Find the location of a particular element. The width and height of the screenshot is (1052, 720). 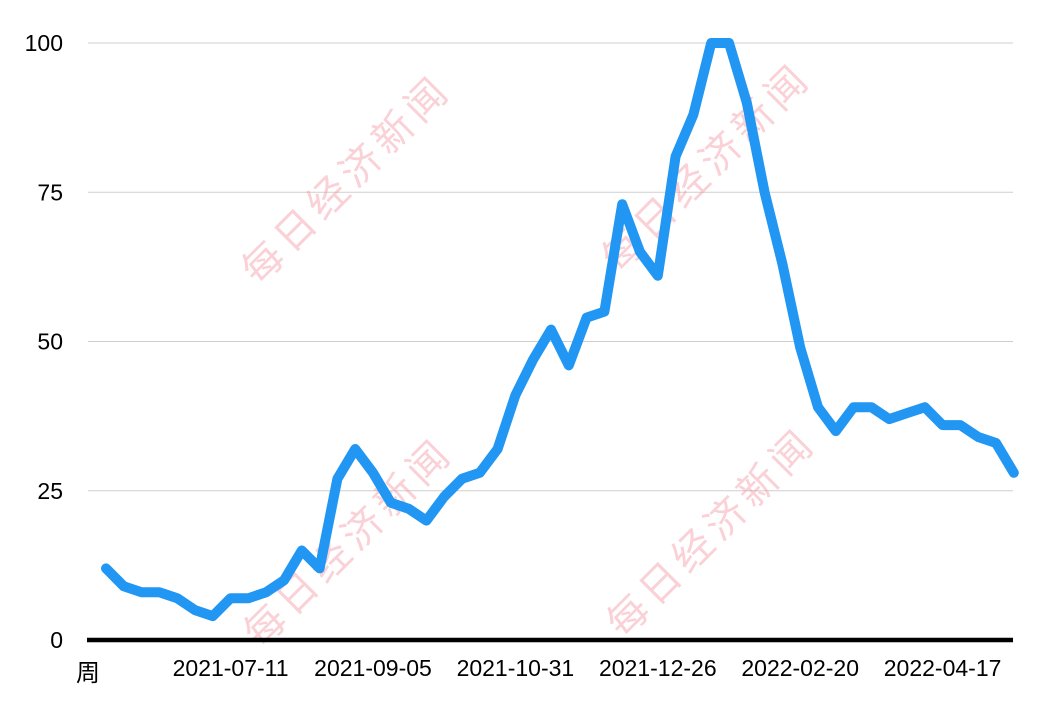

y-axis-tick-label: 100 is located at coordinates (44, 43).